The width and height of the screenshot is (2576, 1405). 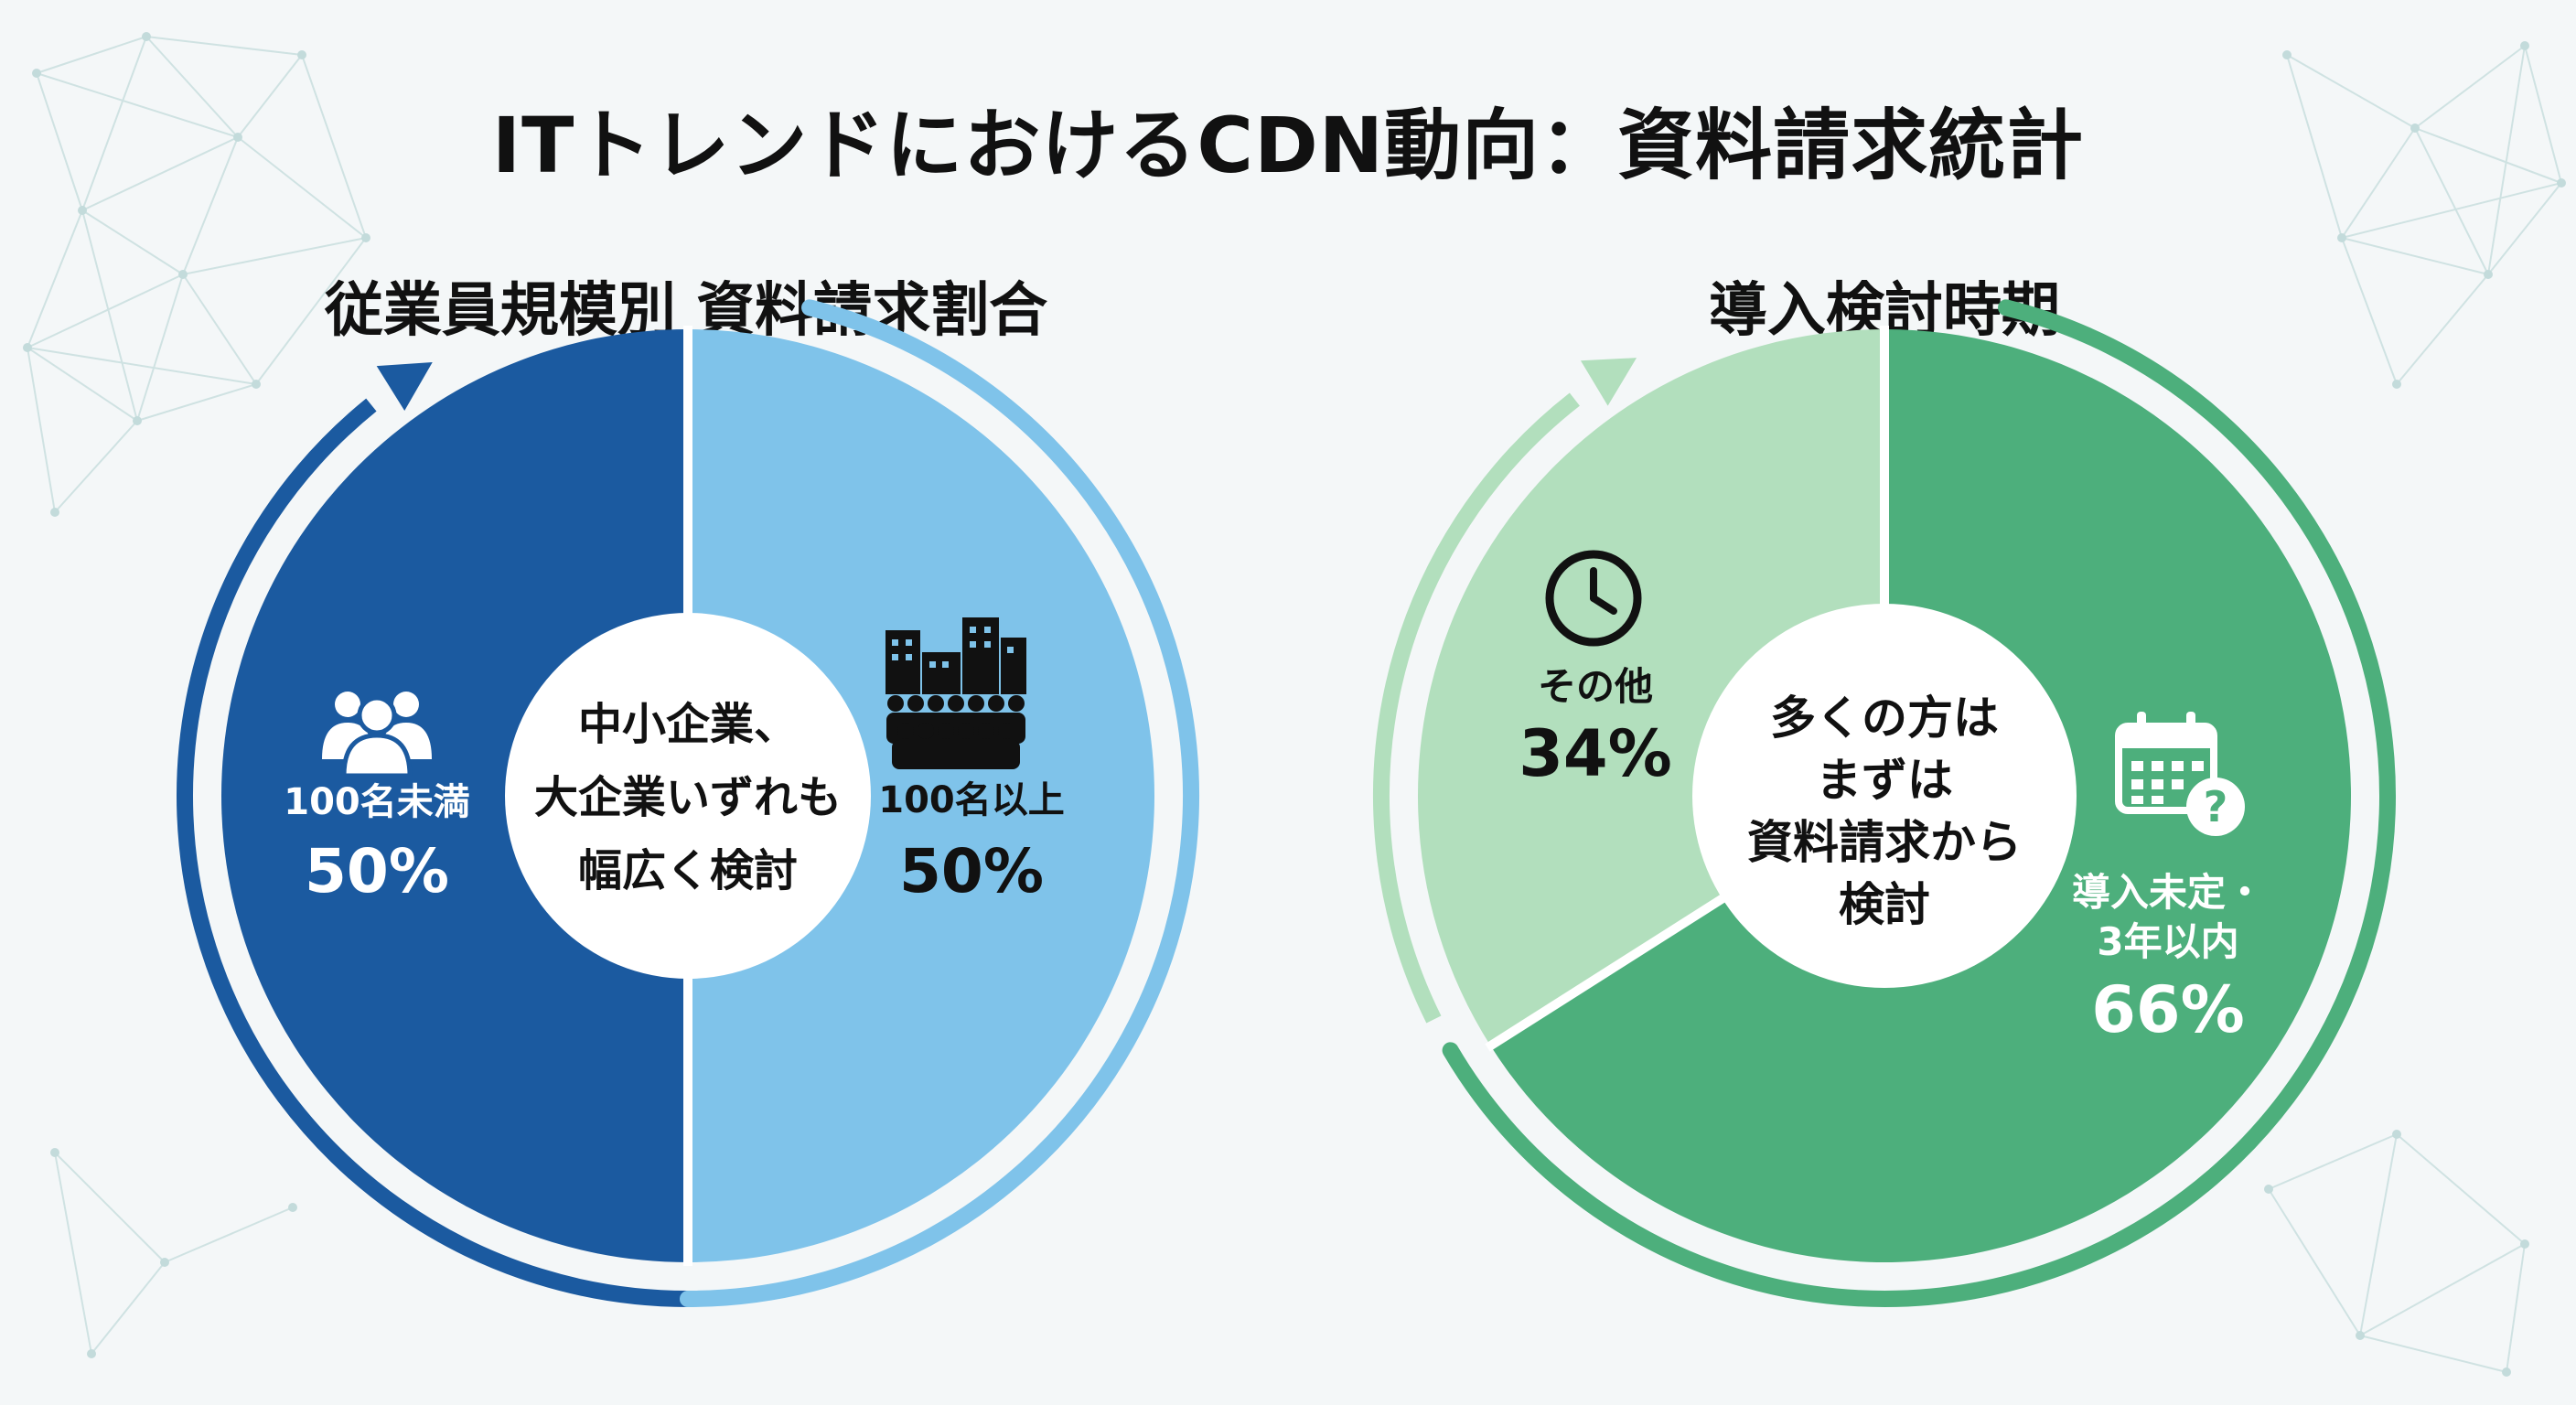 What do you see at coordinates (688, 870) in the screenshot?
I see `center-text-line-3: 幅広く検討` at bounding box center [688, 870].